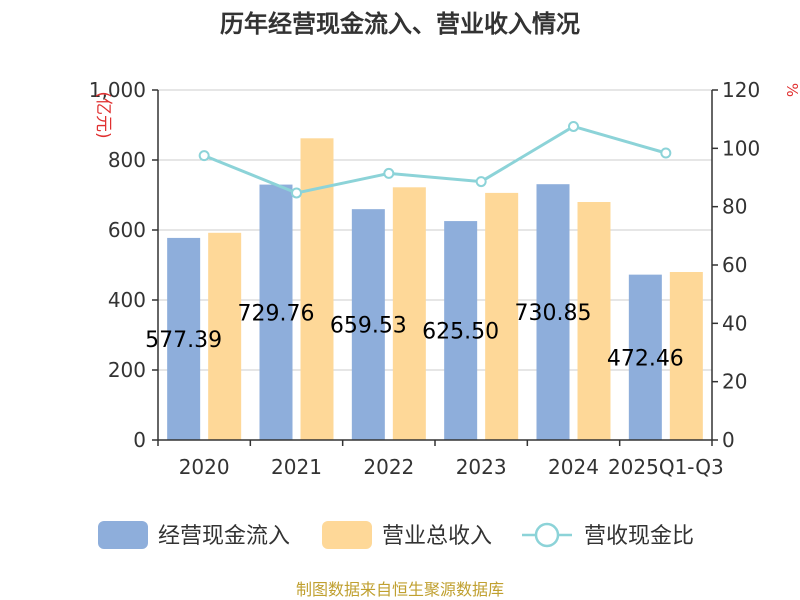 This screenshot has height=600, width=800. What do you see at coordinates (547, 535) in the screenshot?
I see `legend-swatch-marker` at bounding box center [547, 535].